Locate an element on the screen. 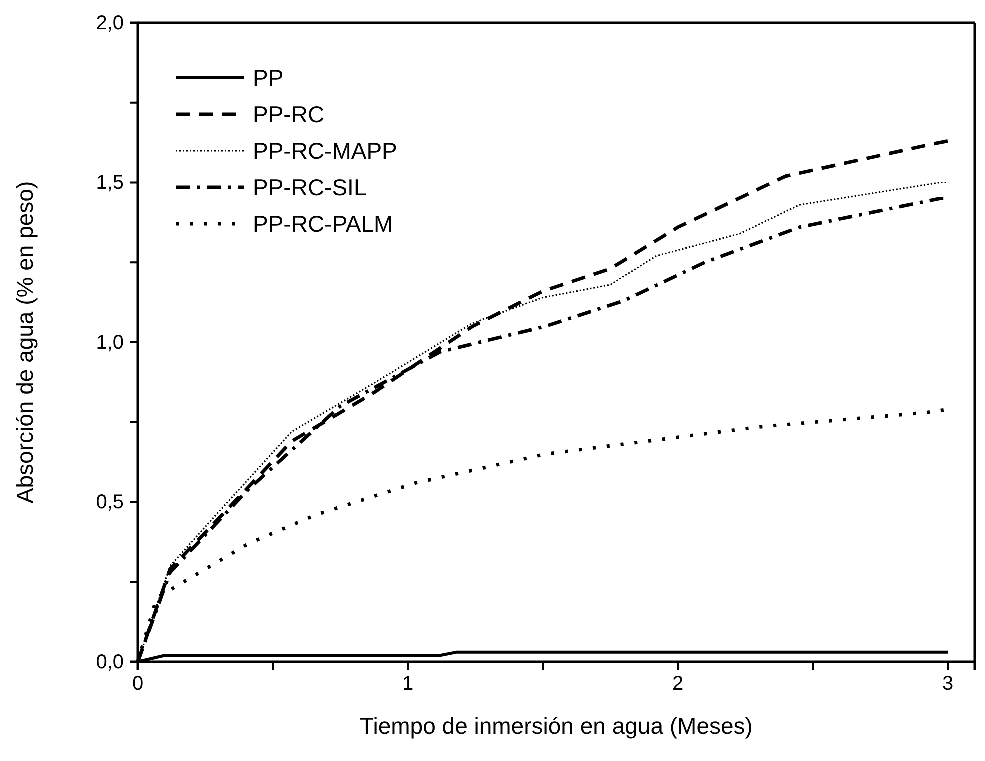  legend-label: PP-RC-SIL is located at coordinates (310, 187).